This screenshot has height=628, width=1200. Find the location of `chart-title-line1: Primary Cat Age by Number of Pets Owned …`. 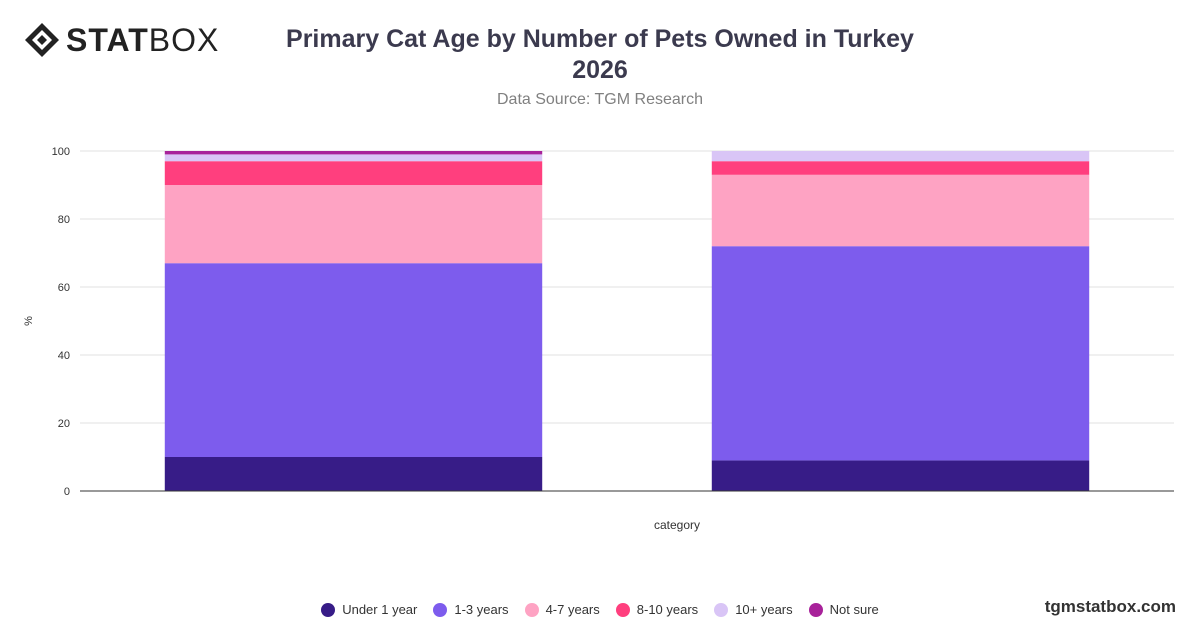

chart-title-line1: Primary Cat Age by Number of Pets Owned … is located at coordinates (600, 39).